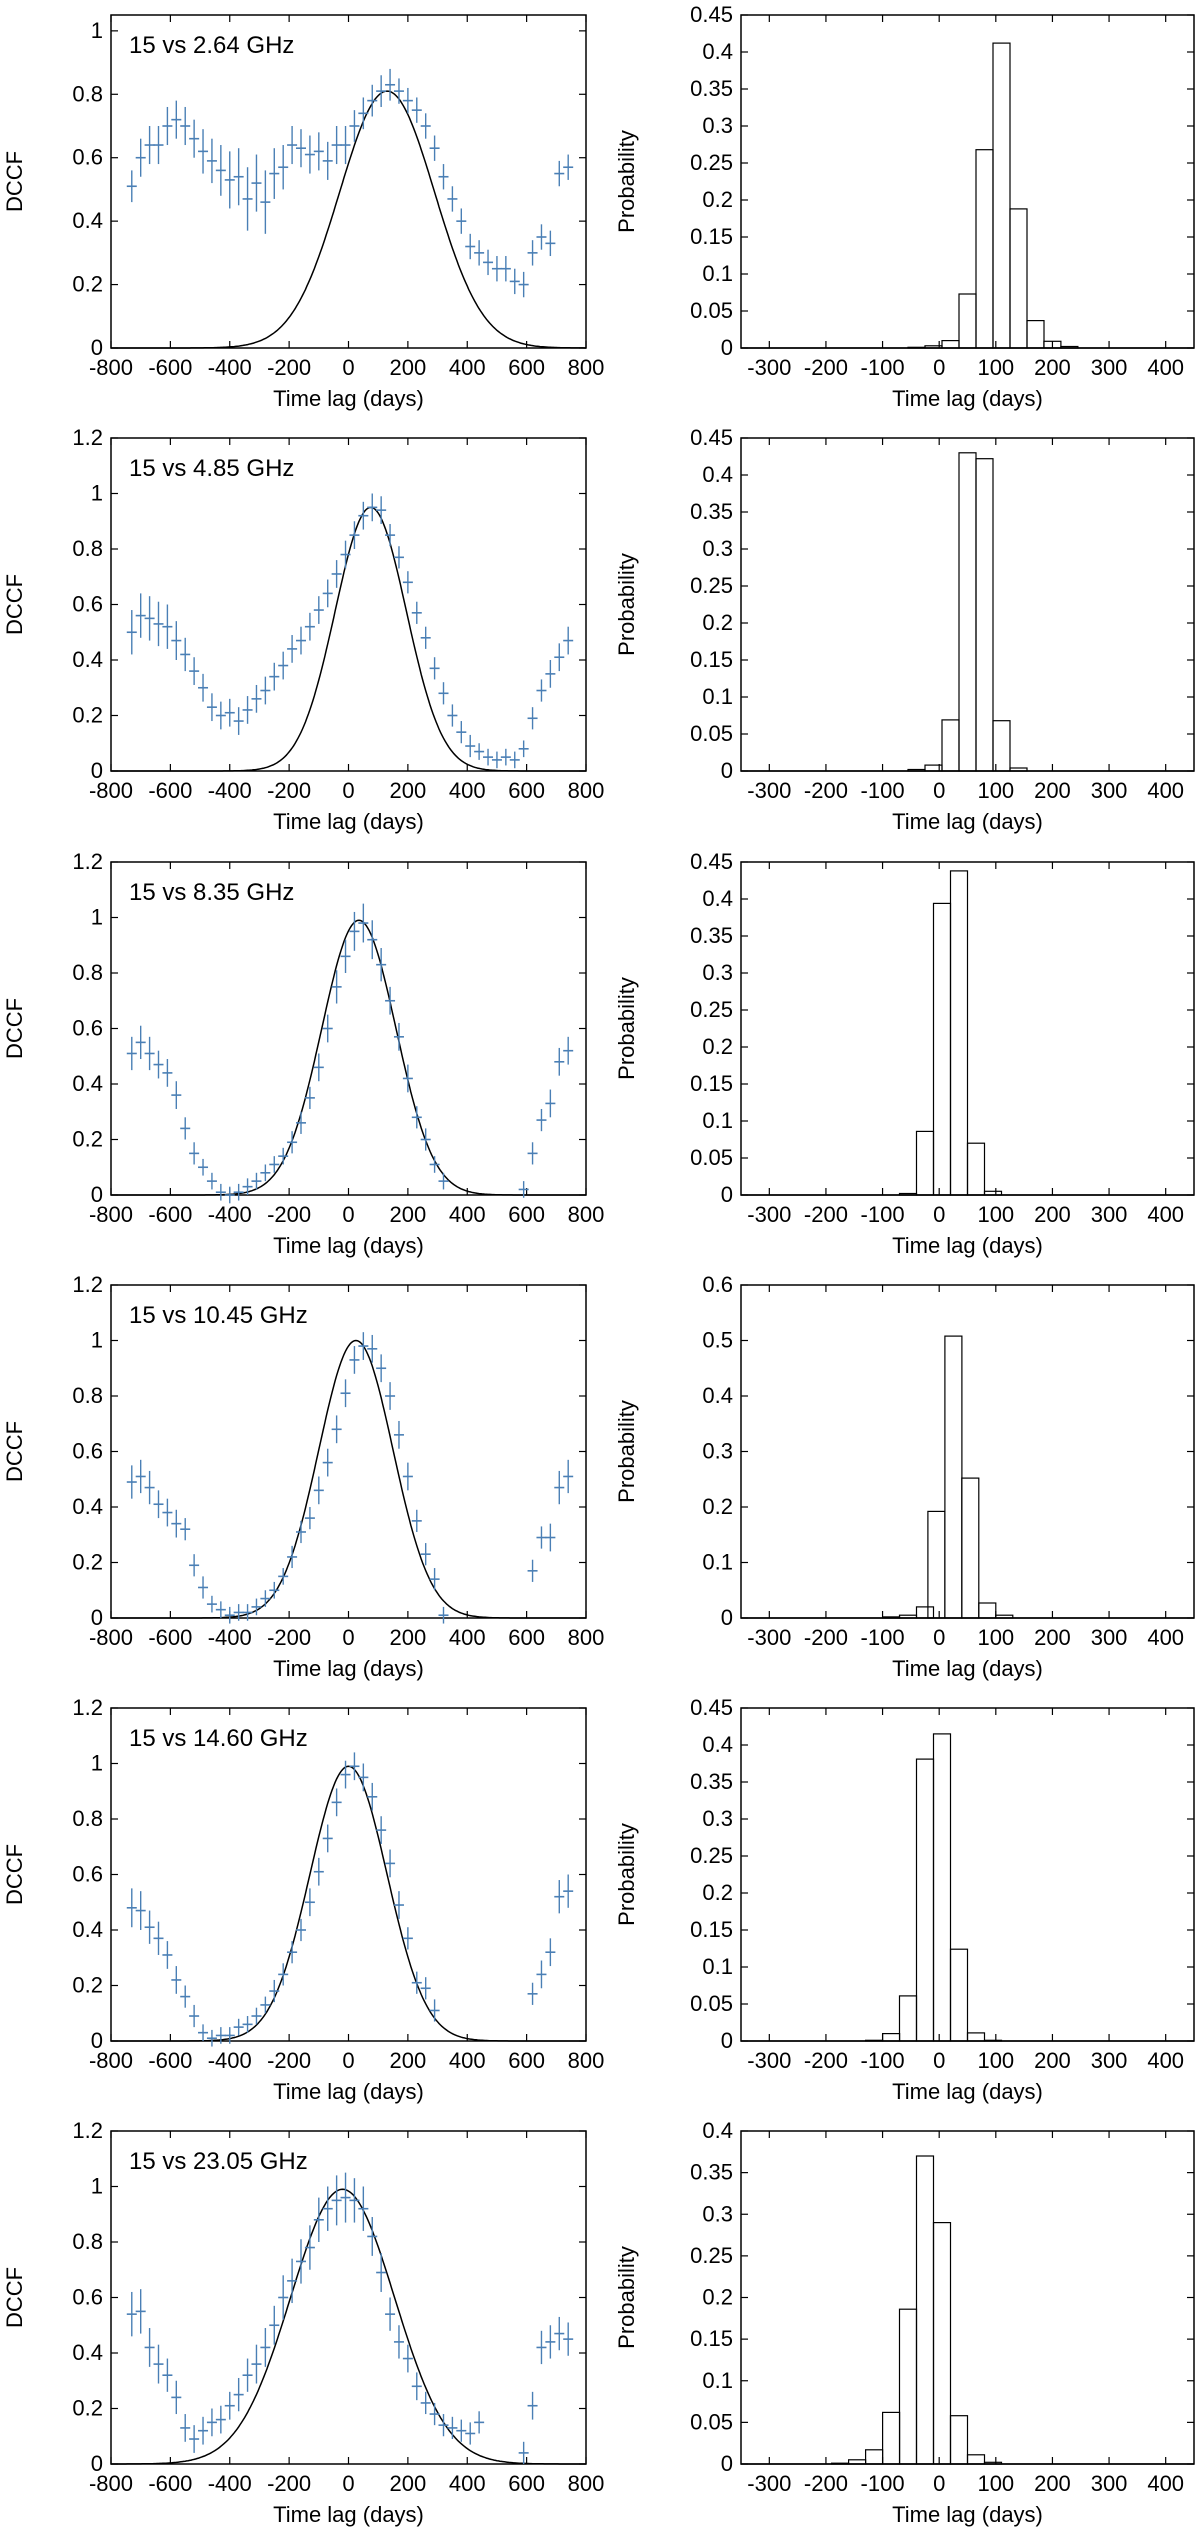 Image resolution: width=1200 pixels, height=2543 pixels. I want to click on x-tick-label: 300, so click(1109, 2060).